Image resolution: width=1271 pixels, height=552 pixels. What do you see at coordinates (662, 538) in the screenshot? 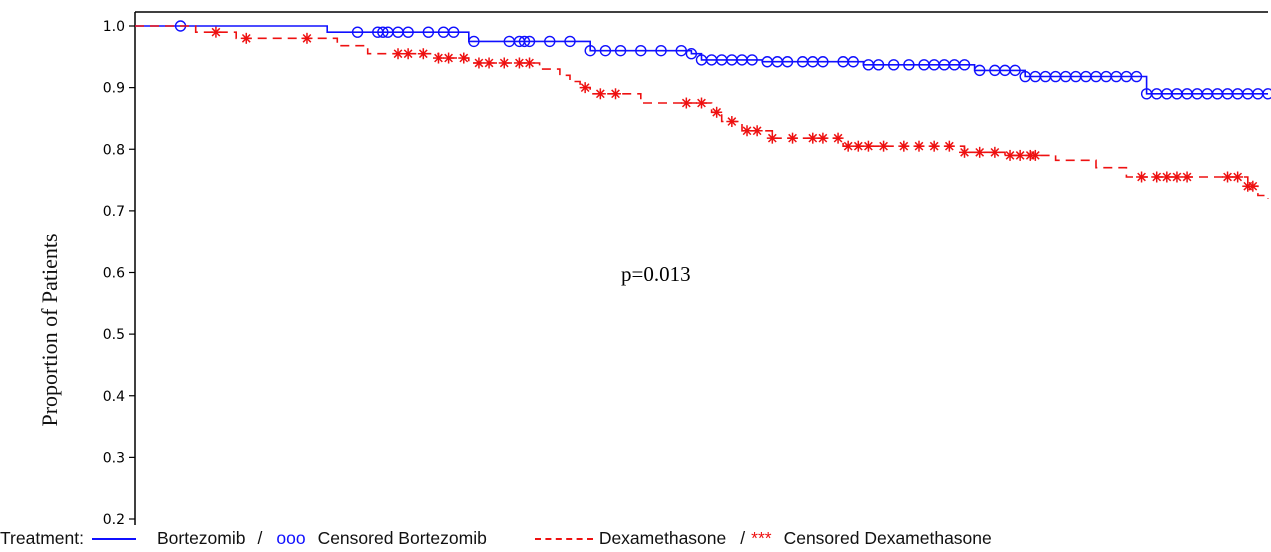
I see `legend-dexamethasone: Dexamethasone` at bounding box center [662, 538].